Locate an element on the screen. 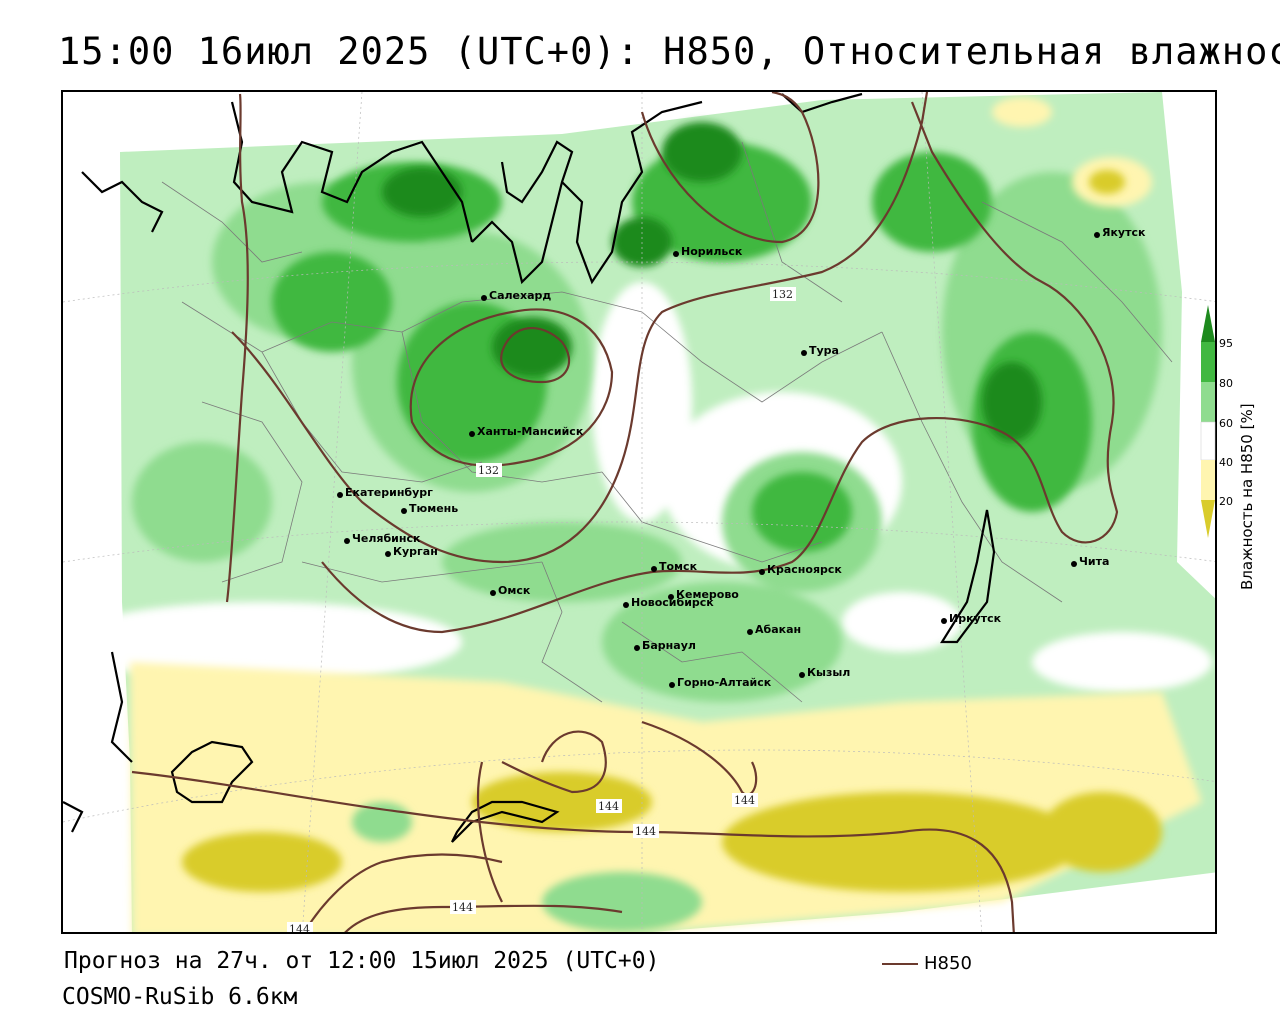 This screenshot has width=1280, height=1024. city-marker: Норильск is located at coordinates (708, 251).